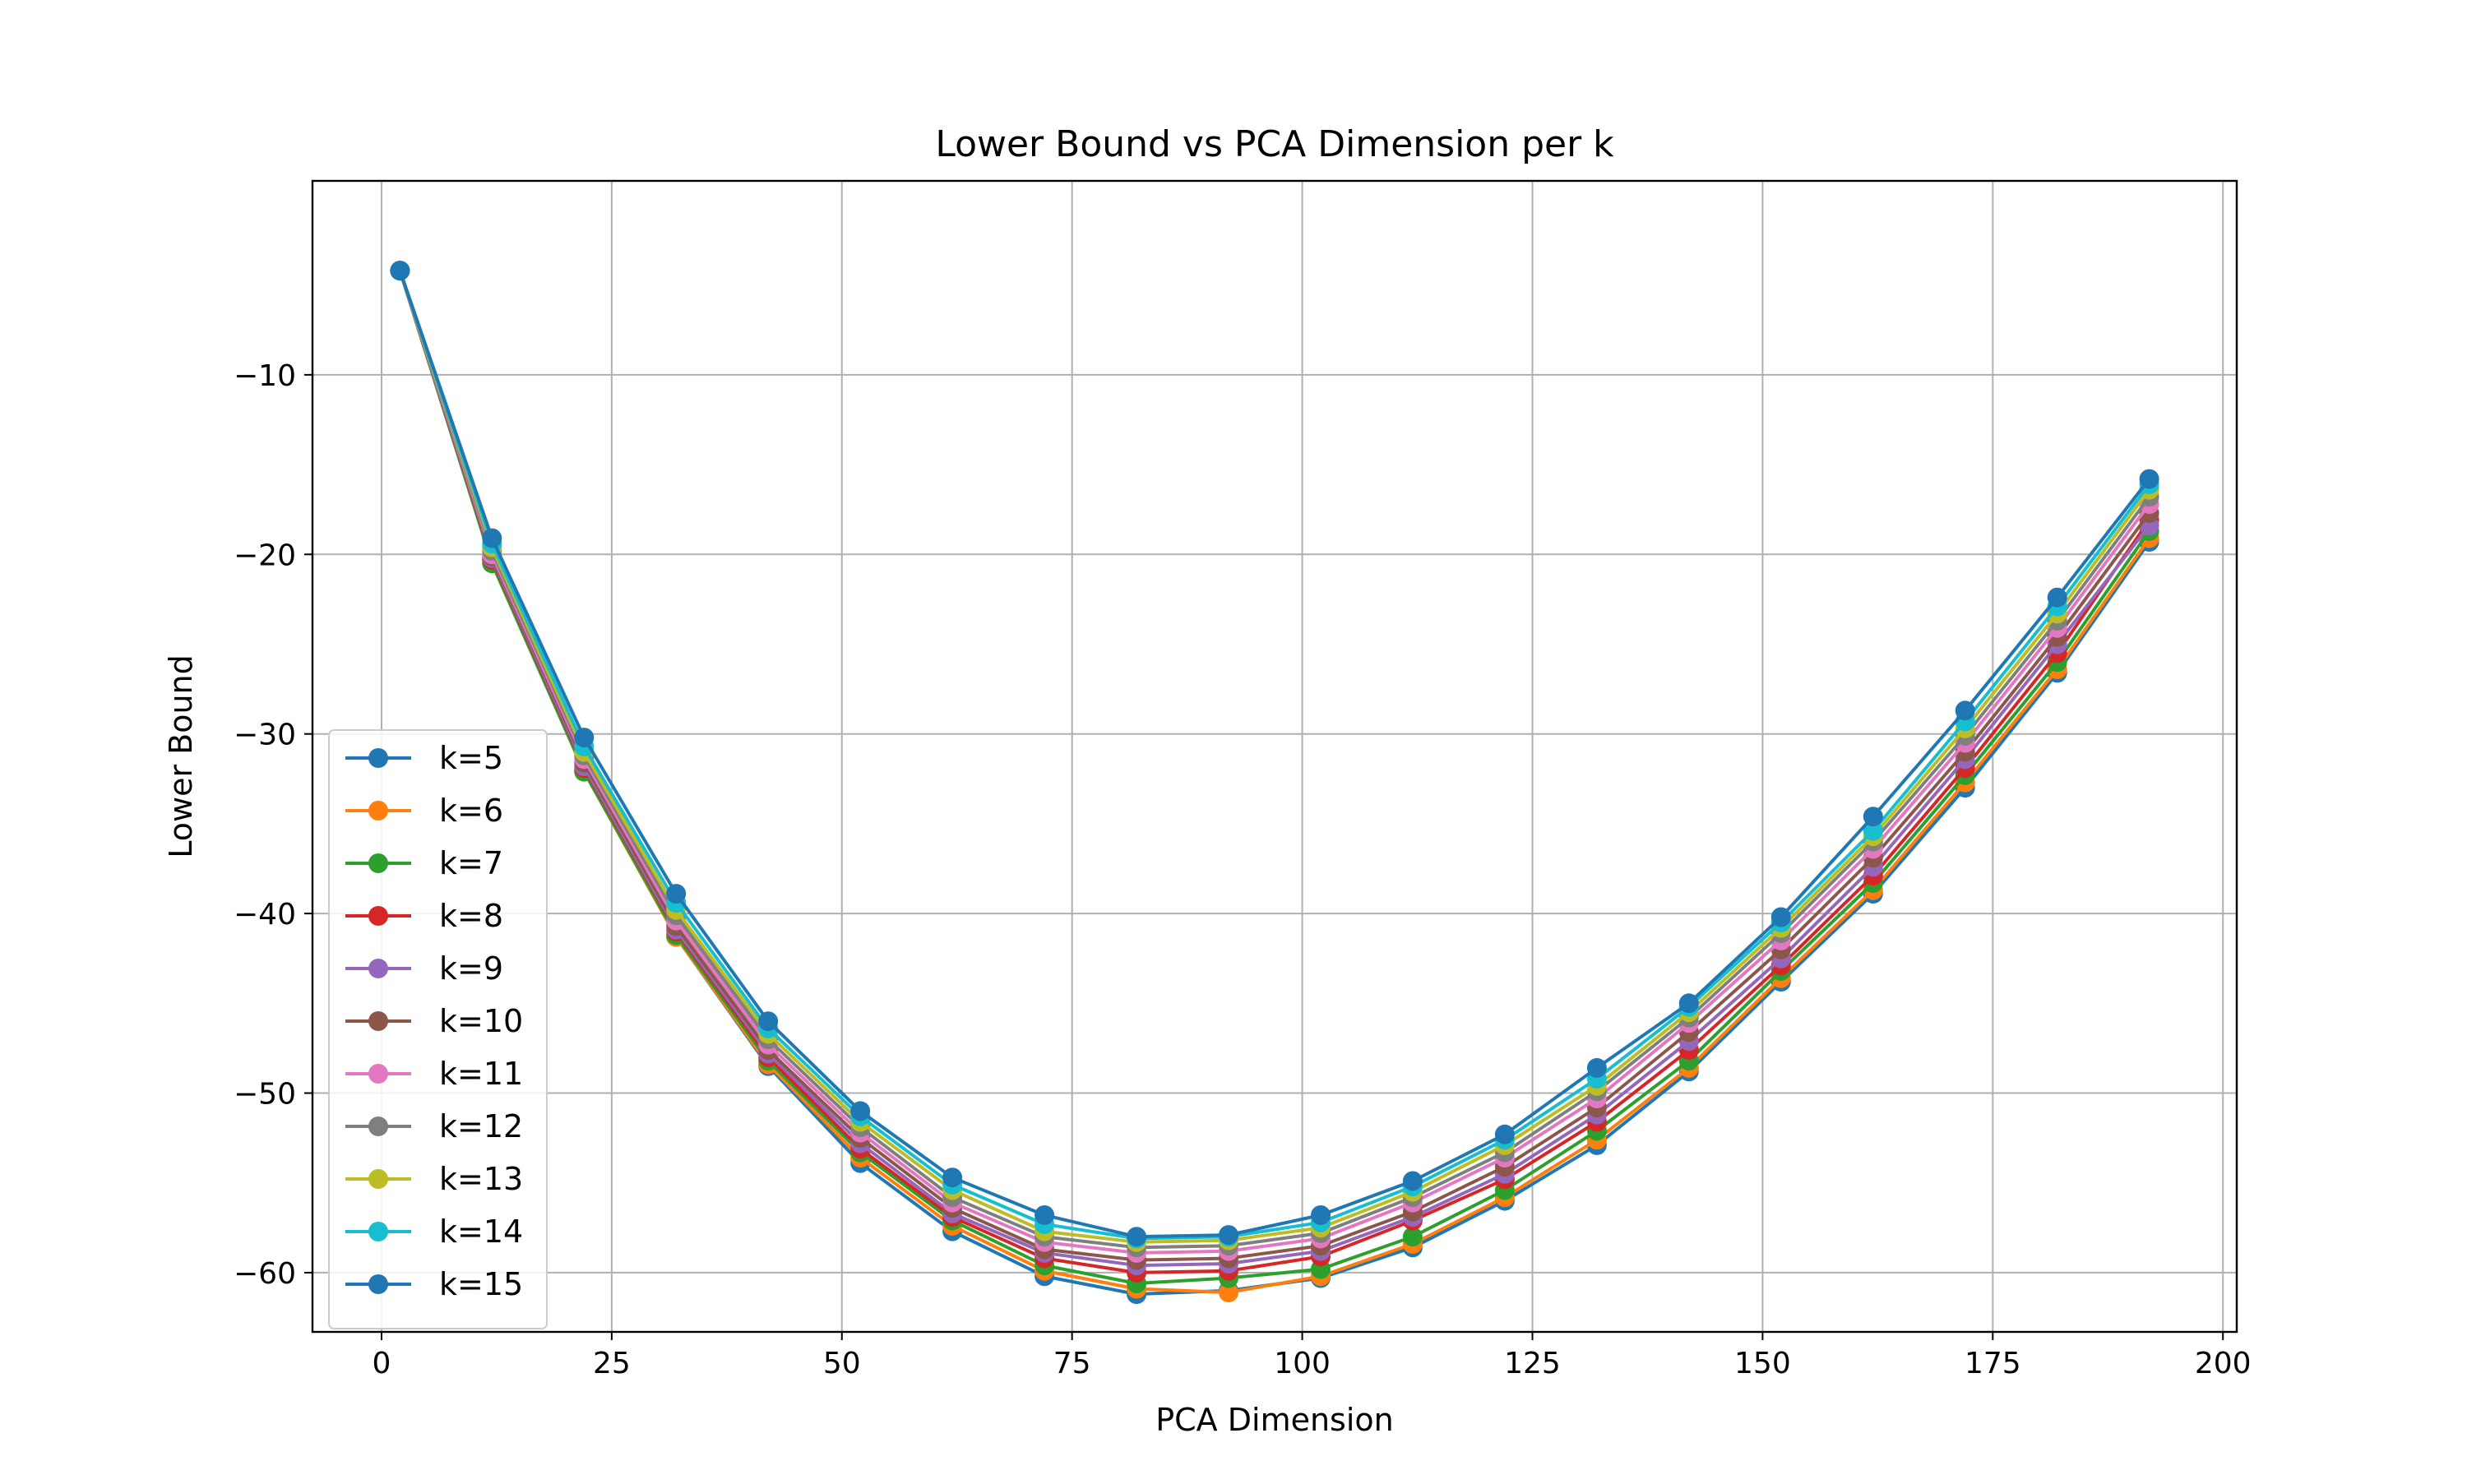 The width and height of the screenshot is (2467, 1484). I want to click on y-tick-label: −50, so click(265, 1095).